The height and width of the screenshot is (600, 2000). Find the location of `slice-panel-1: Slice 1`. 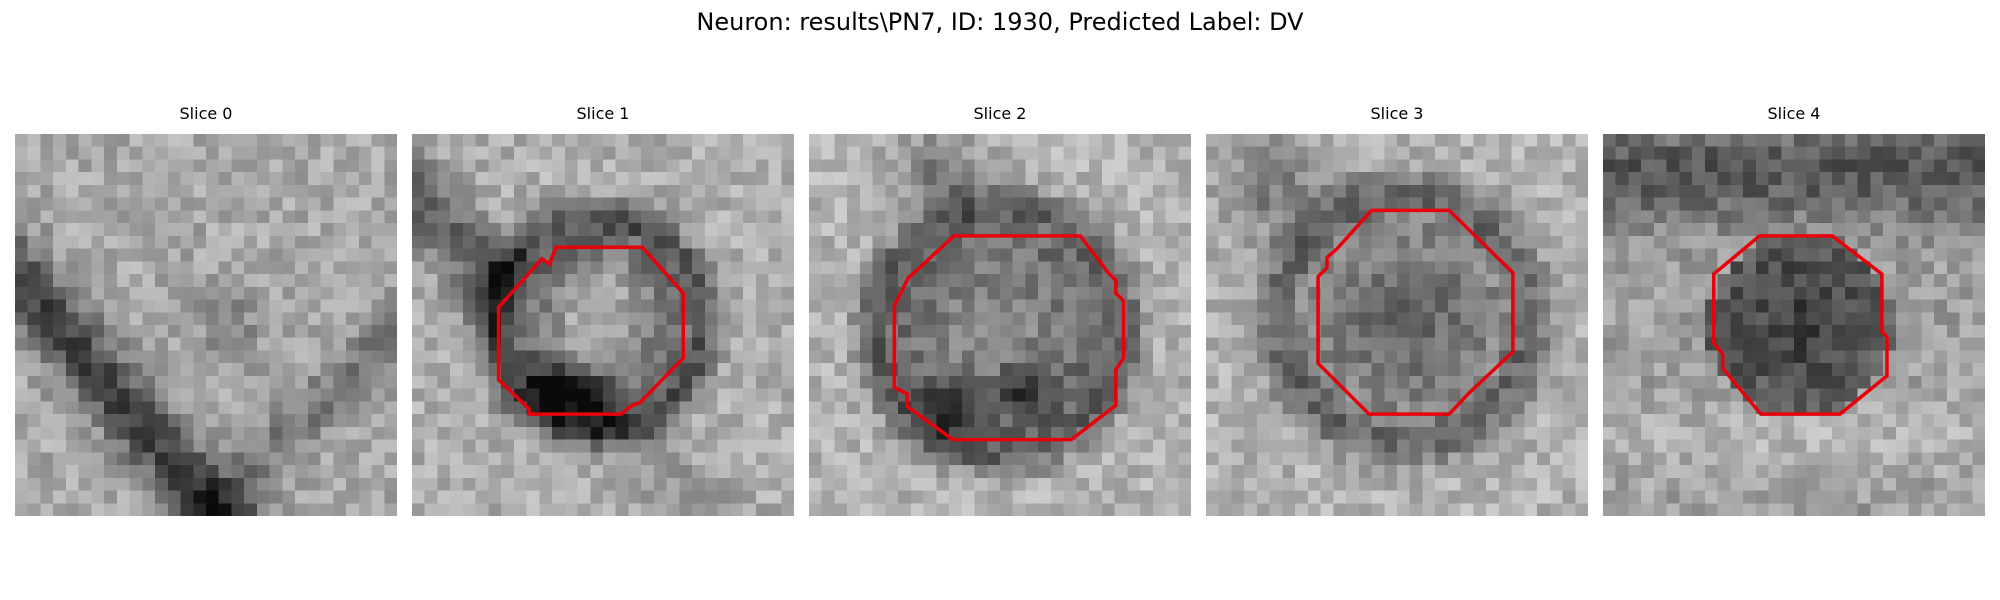

slice-panel-1: Slice 1 is located at coordinates (603, 310).